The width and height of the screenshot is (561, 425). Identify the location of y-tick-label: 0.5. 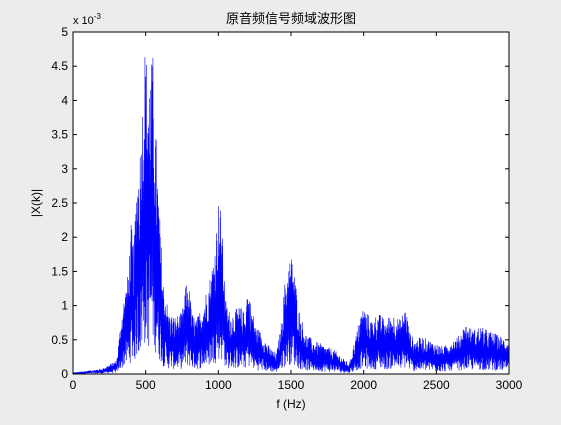
(59, 340).